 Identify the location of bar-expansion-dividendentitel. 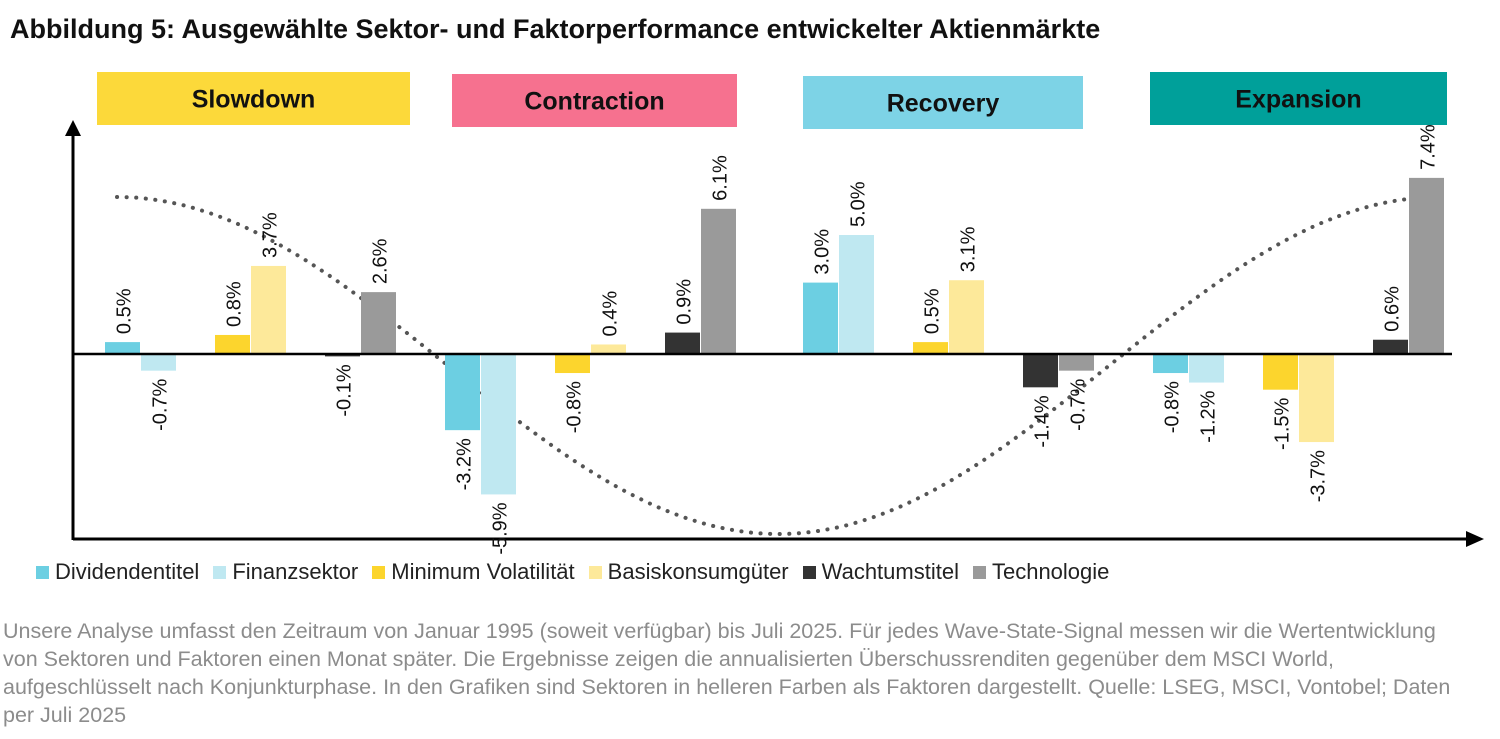
(1170, 364).